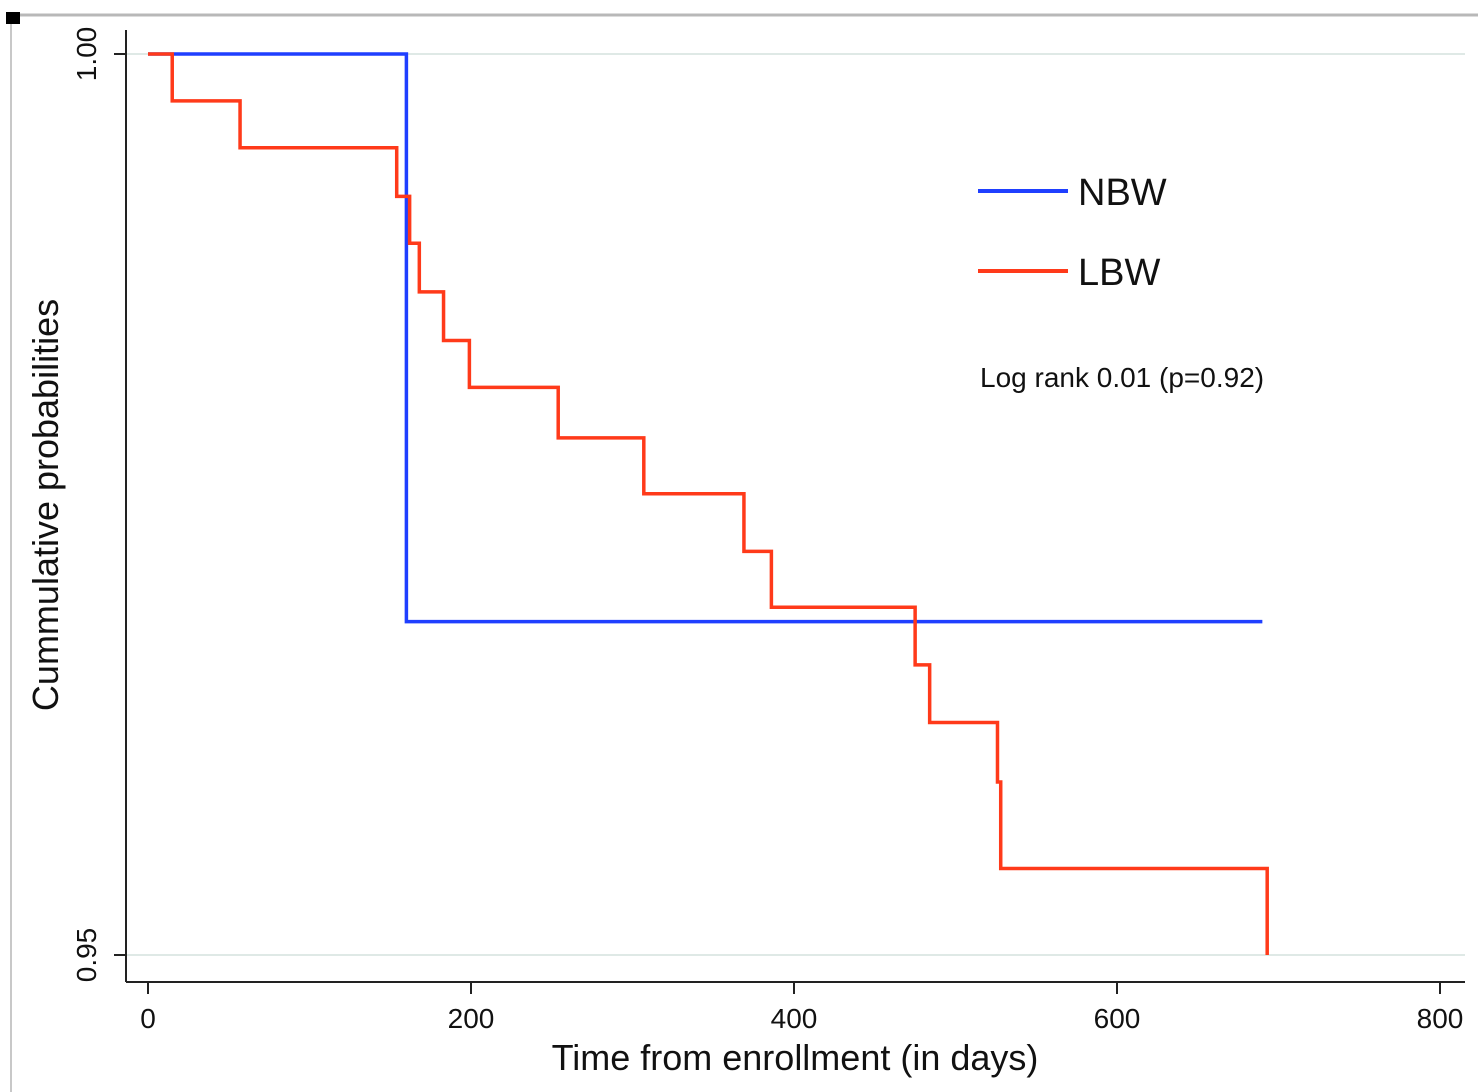  Describe the element at coordinates (1122, 377) in the screenshot. I see `log-rank-annotation: Log rank 0.01 (p=0.92)` at that location.